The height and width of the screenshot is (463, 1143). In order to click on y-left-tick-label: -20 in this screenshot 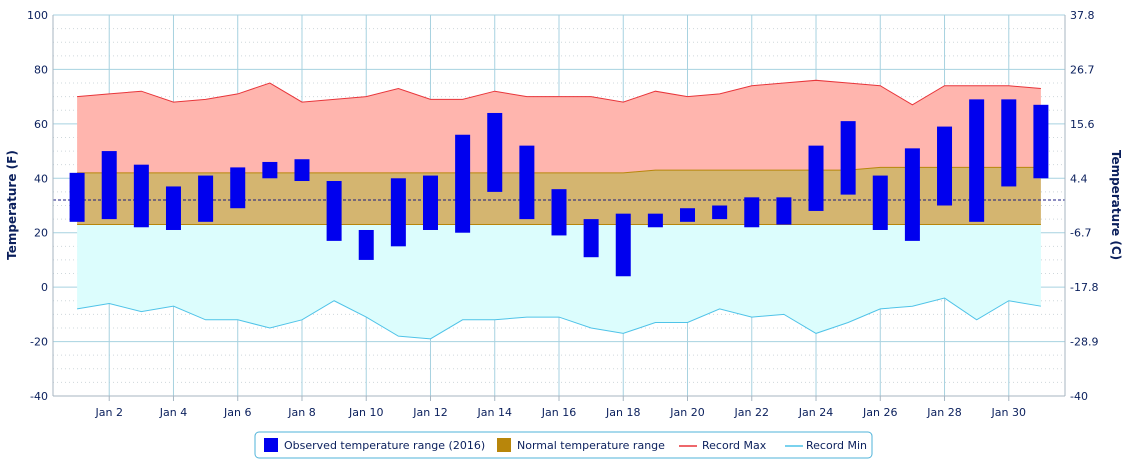, I will do `click(39, 342)`.